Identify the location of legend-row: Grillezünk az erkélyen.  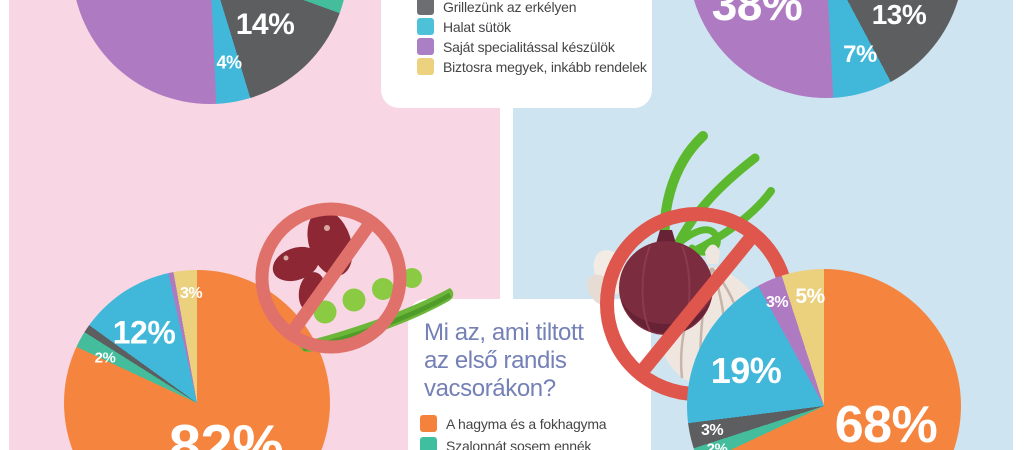
(532, 7).